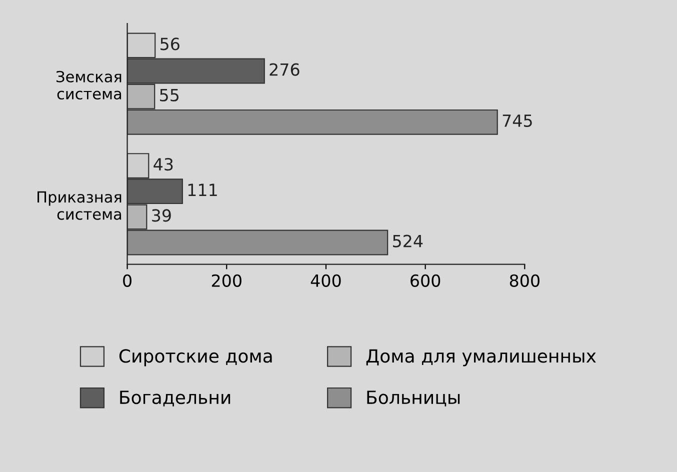 The height and width of the screenshot is (472, 677). Describe the element at coordinates (325, 280) in the screenshot. I see `x-tick-label: 400` at that location.